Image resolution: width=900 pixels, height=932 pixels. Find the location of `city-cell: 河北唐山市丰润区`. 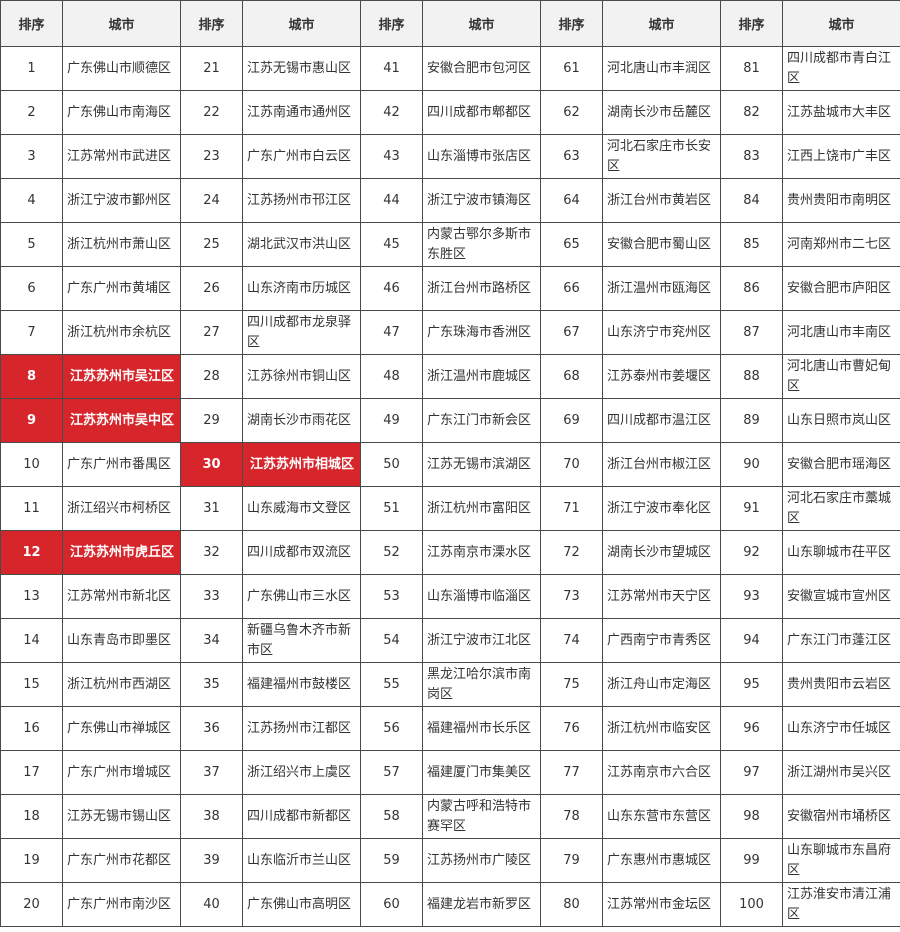

city-cell: 河北唐山市丰润区 is located at coordinates (661, 68).